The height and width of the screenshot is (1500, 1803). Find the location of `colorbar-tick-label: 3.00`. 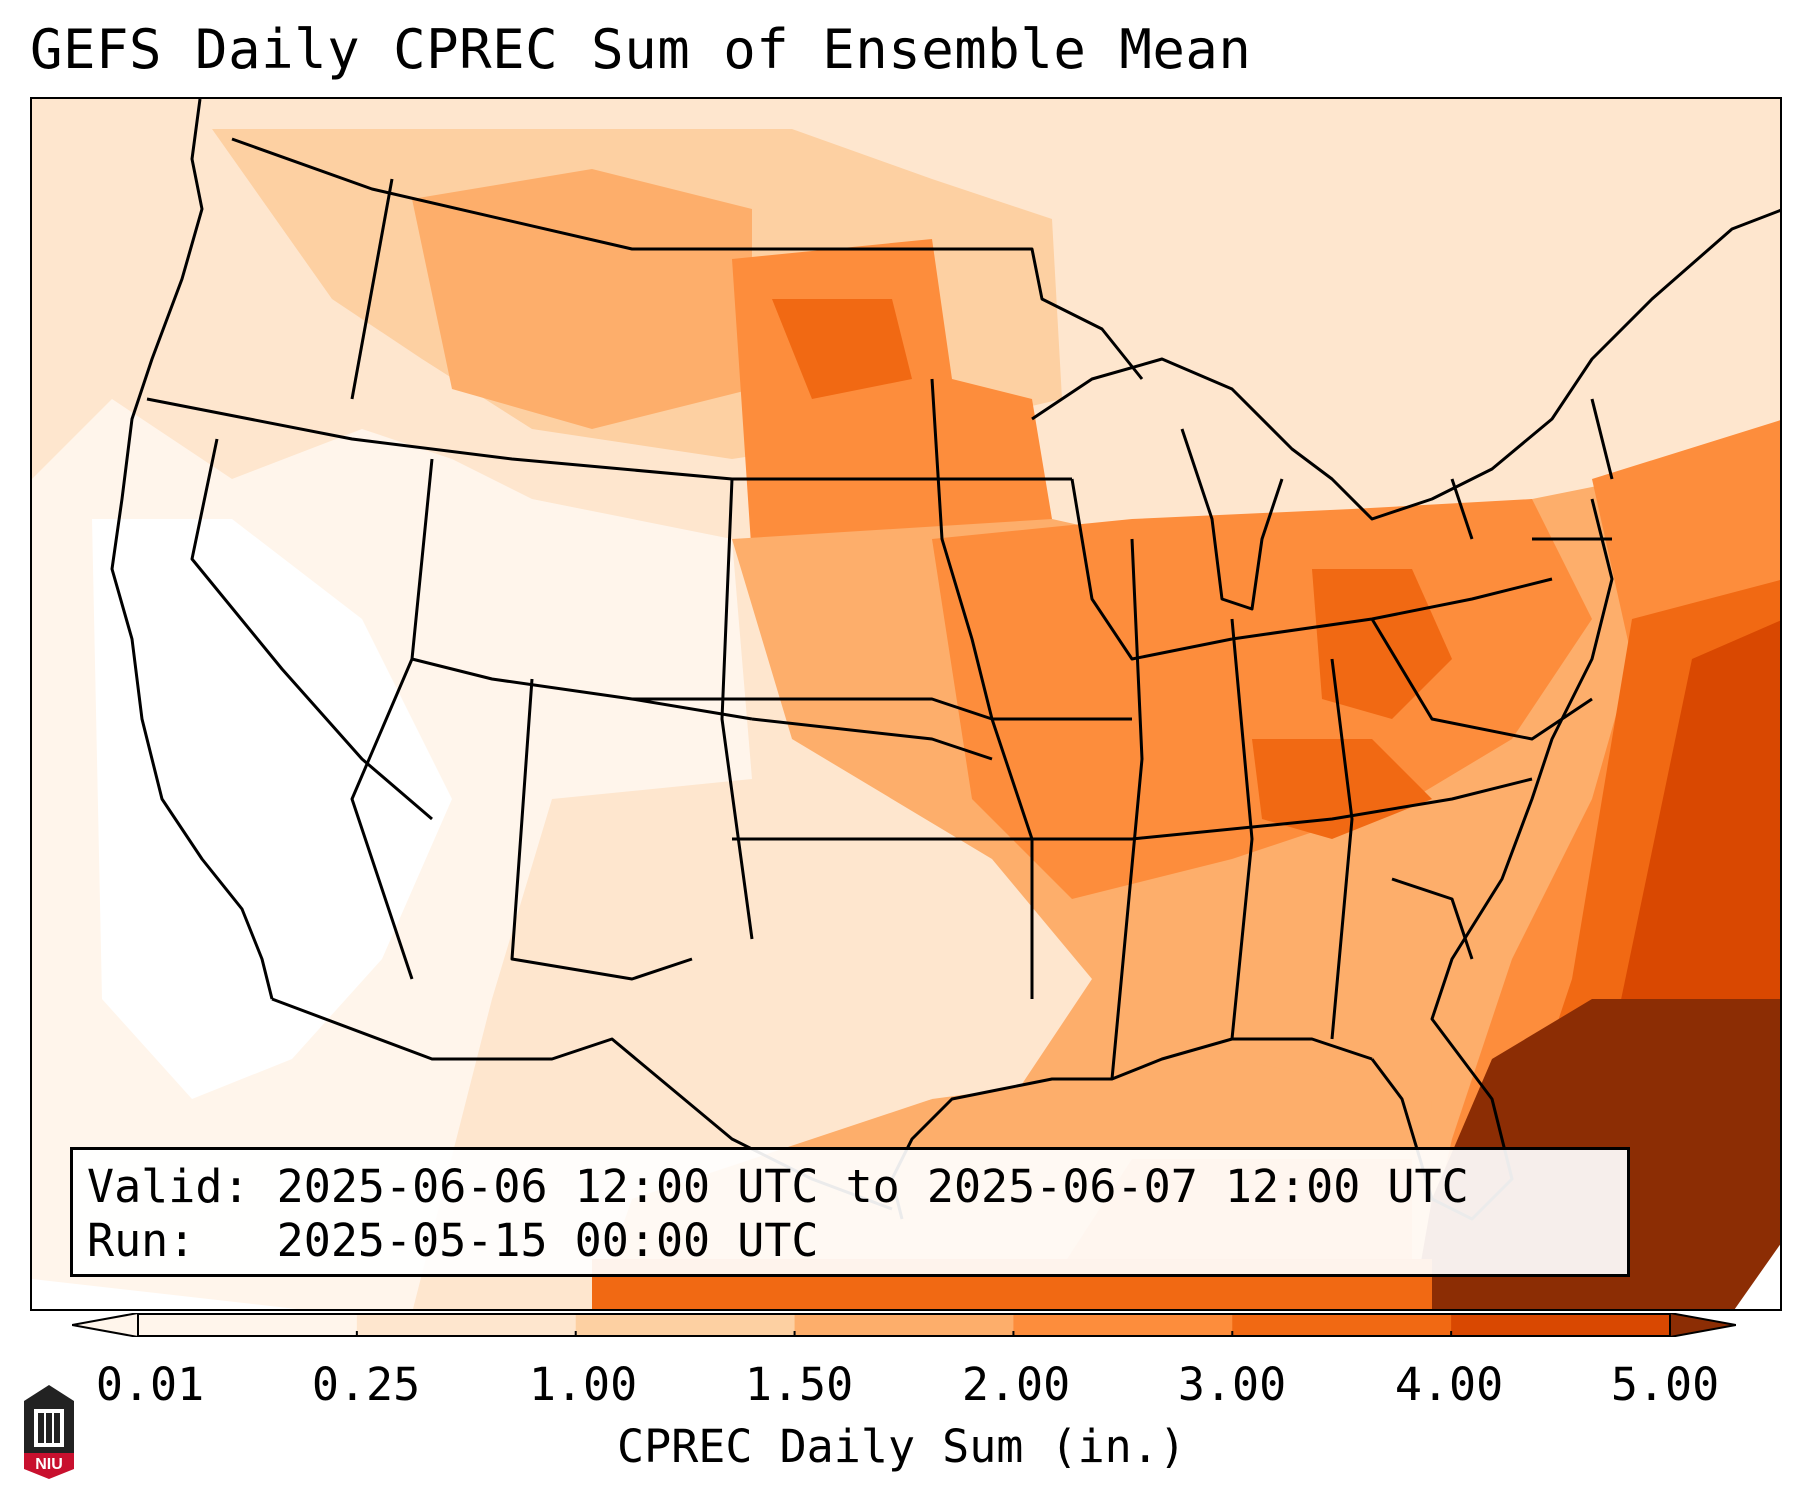

colorbar-tick-label: 3.00 is located at coordinates (1232, 1384).